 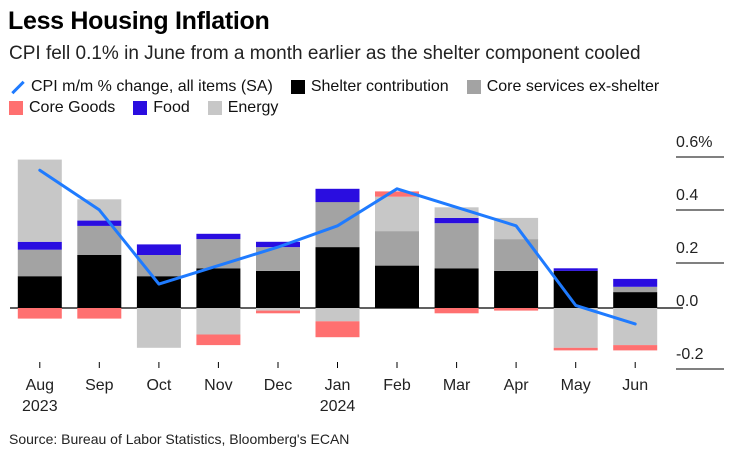 I want to click on bar-shelter-aug, so click(x=39, y=292).